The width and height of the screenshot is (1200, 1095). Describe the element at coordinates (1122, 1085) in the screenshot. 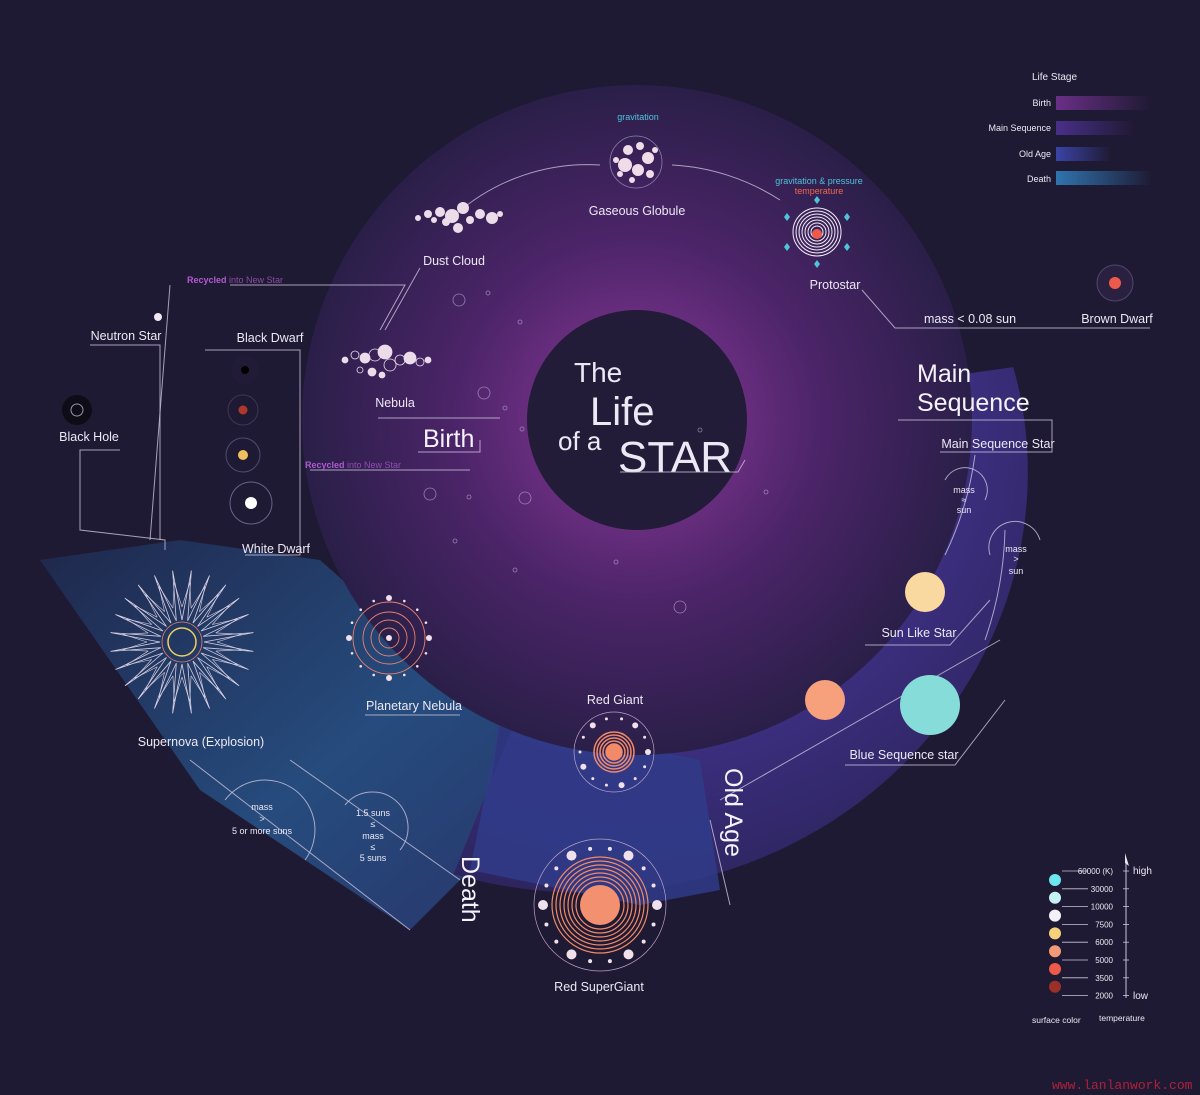

I see `watermark: www.lanlanwork.com` at that location.